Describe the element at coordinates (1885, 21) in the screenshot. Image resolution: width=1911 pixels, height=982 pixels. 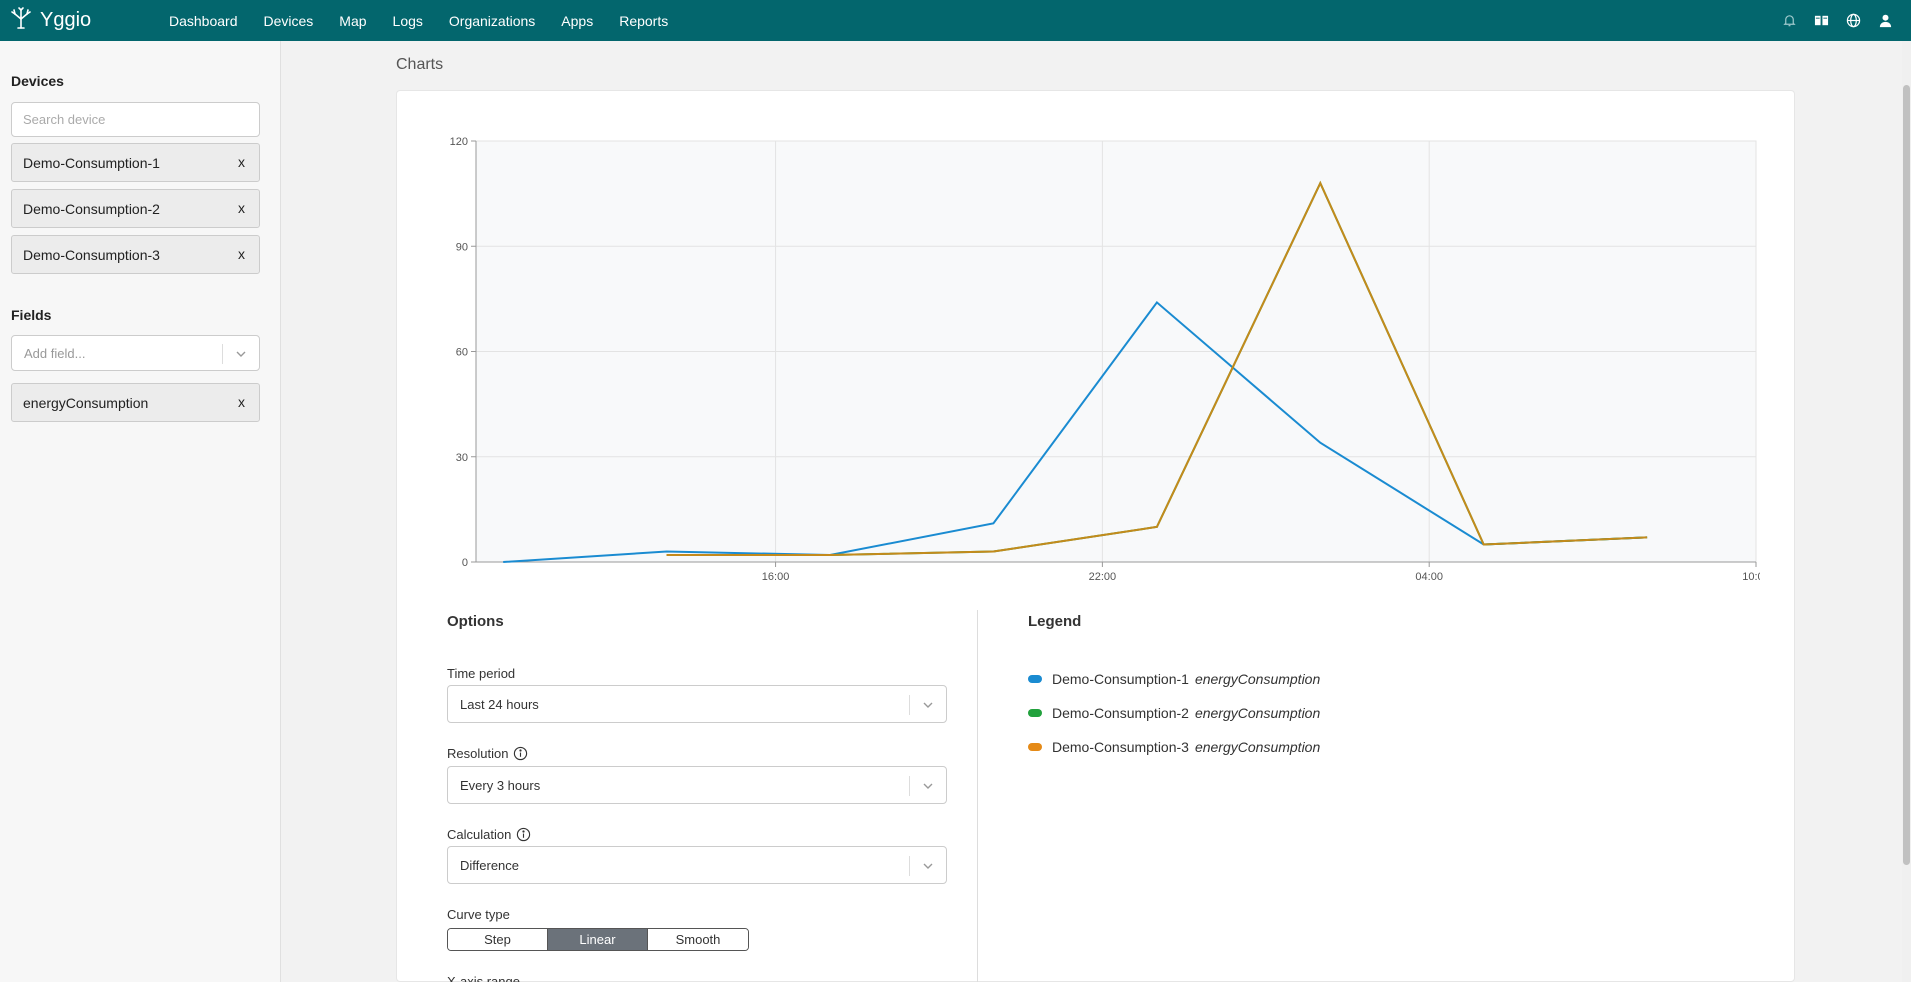
I see `user-icon` at that location.